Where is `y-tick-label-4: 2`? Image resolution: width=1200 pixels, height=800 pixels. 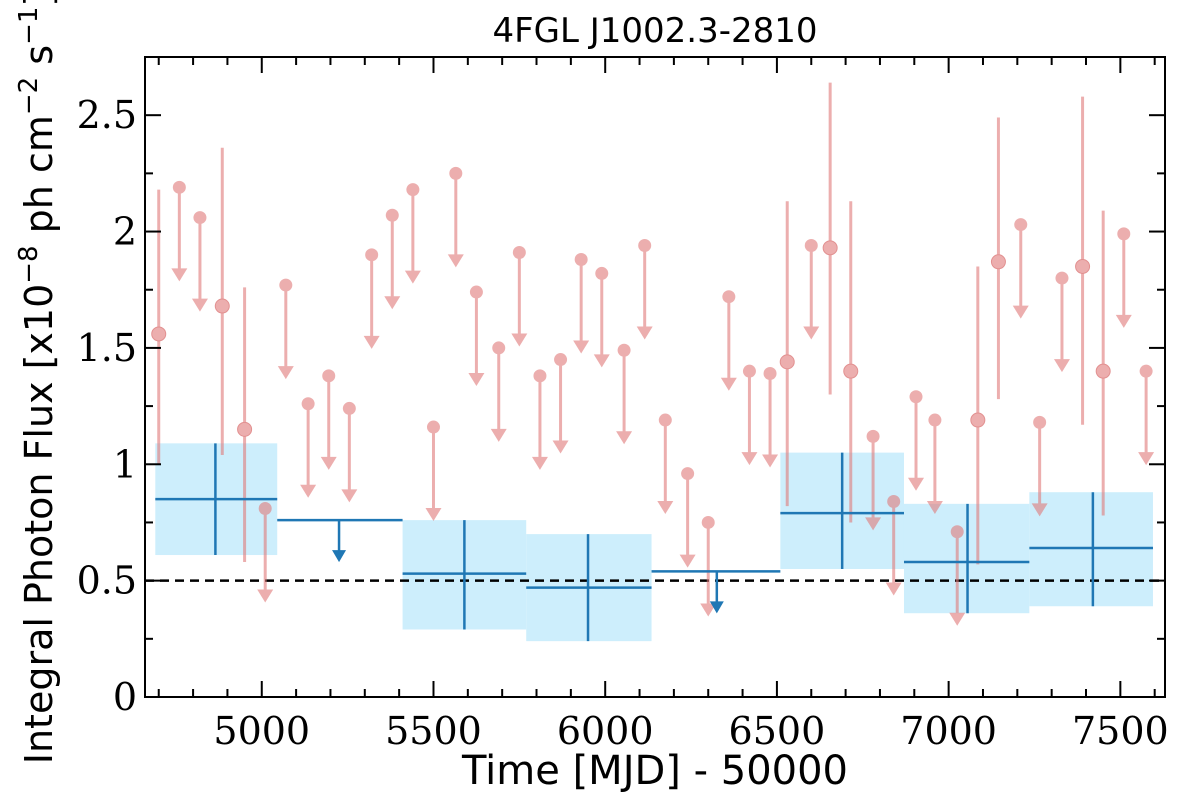 y-tick-label-4: 2 is located at coordinates (125, 232).